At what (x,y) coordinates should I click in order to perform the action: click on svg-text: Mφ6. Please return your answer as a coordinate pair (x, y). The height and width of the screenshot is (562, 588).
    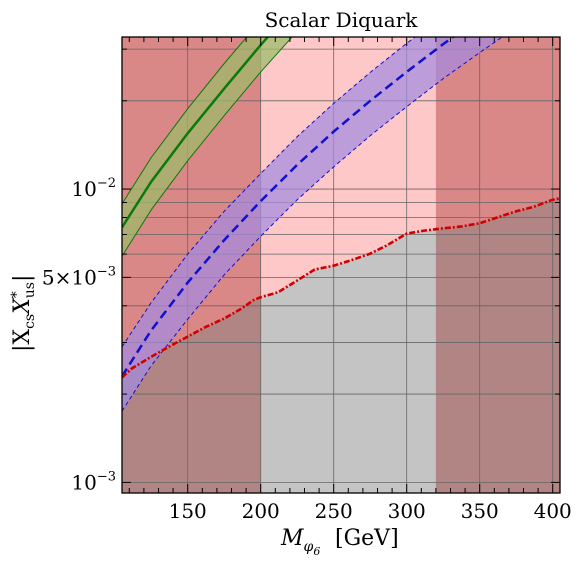
    Looking at the image, I should click on (300, 542).